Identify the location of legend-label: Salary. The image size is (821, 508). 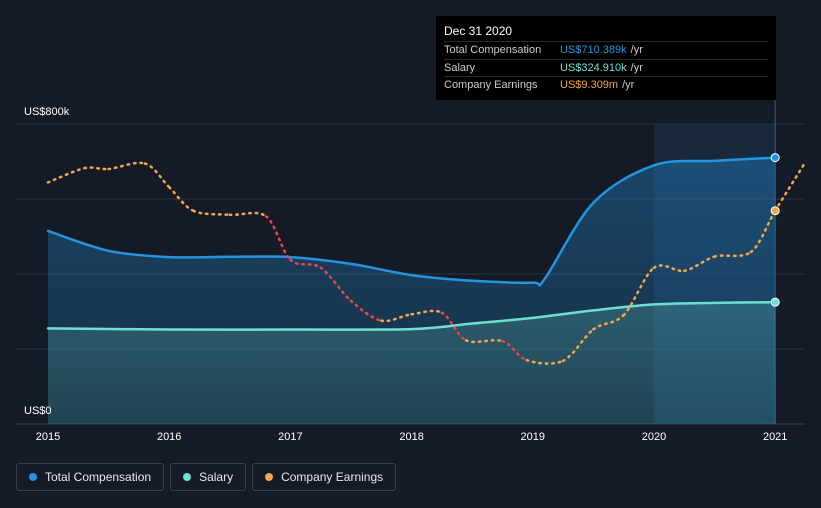
(216, 477).